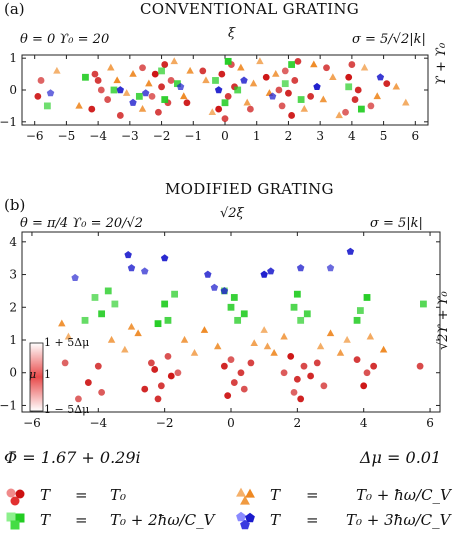  What do you see at coordinates (257, 136) in the screenshot?
I see `chart-a-xtick-label: 1` at bounding box center [257, 136].